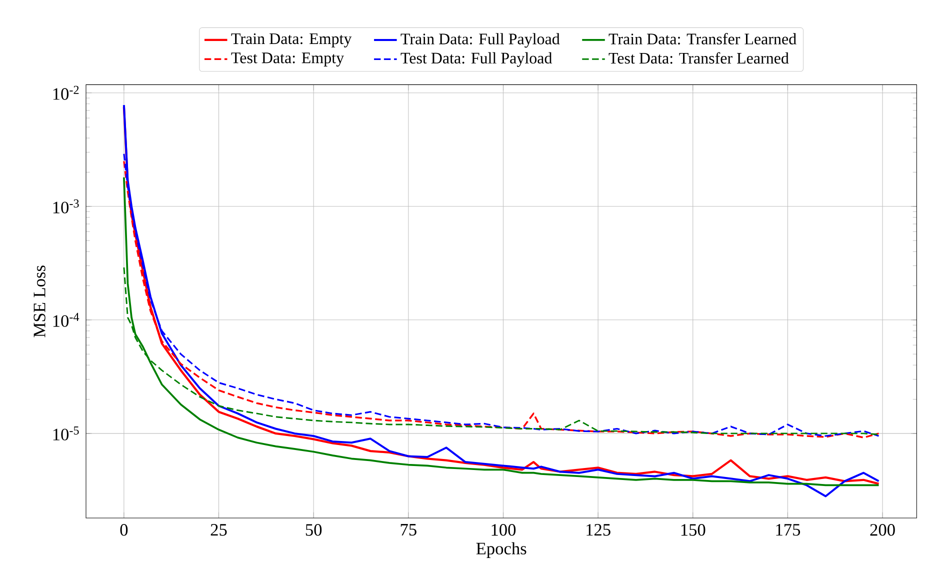 This screenshot has height=576, width=952. What do you see at coordinates (693, 530) in the screenshot?
I see `x-tick-label: 150` at bounding box center [693, 530].